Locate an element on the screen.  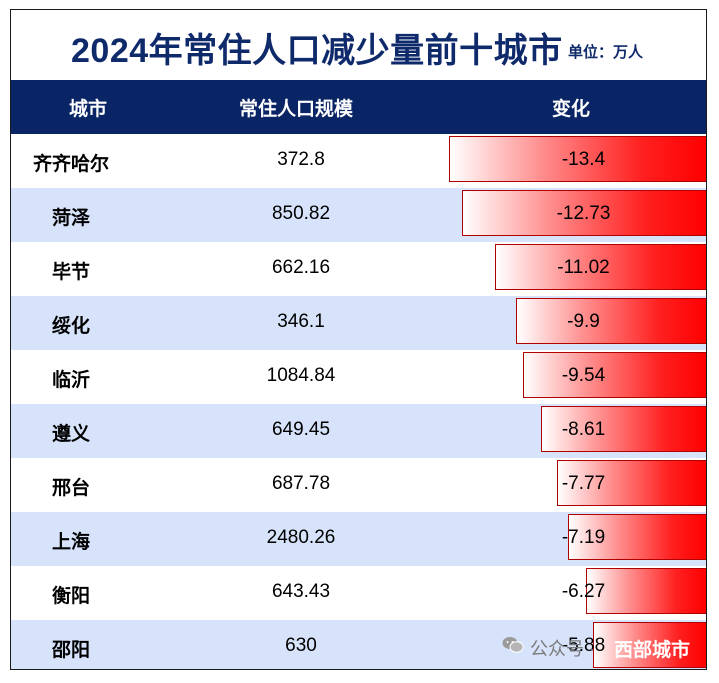
change-value: -13.4 is located at coordinates (583, 159).